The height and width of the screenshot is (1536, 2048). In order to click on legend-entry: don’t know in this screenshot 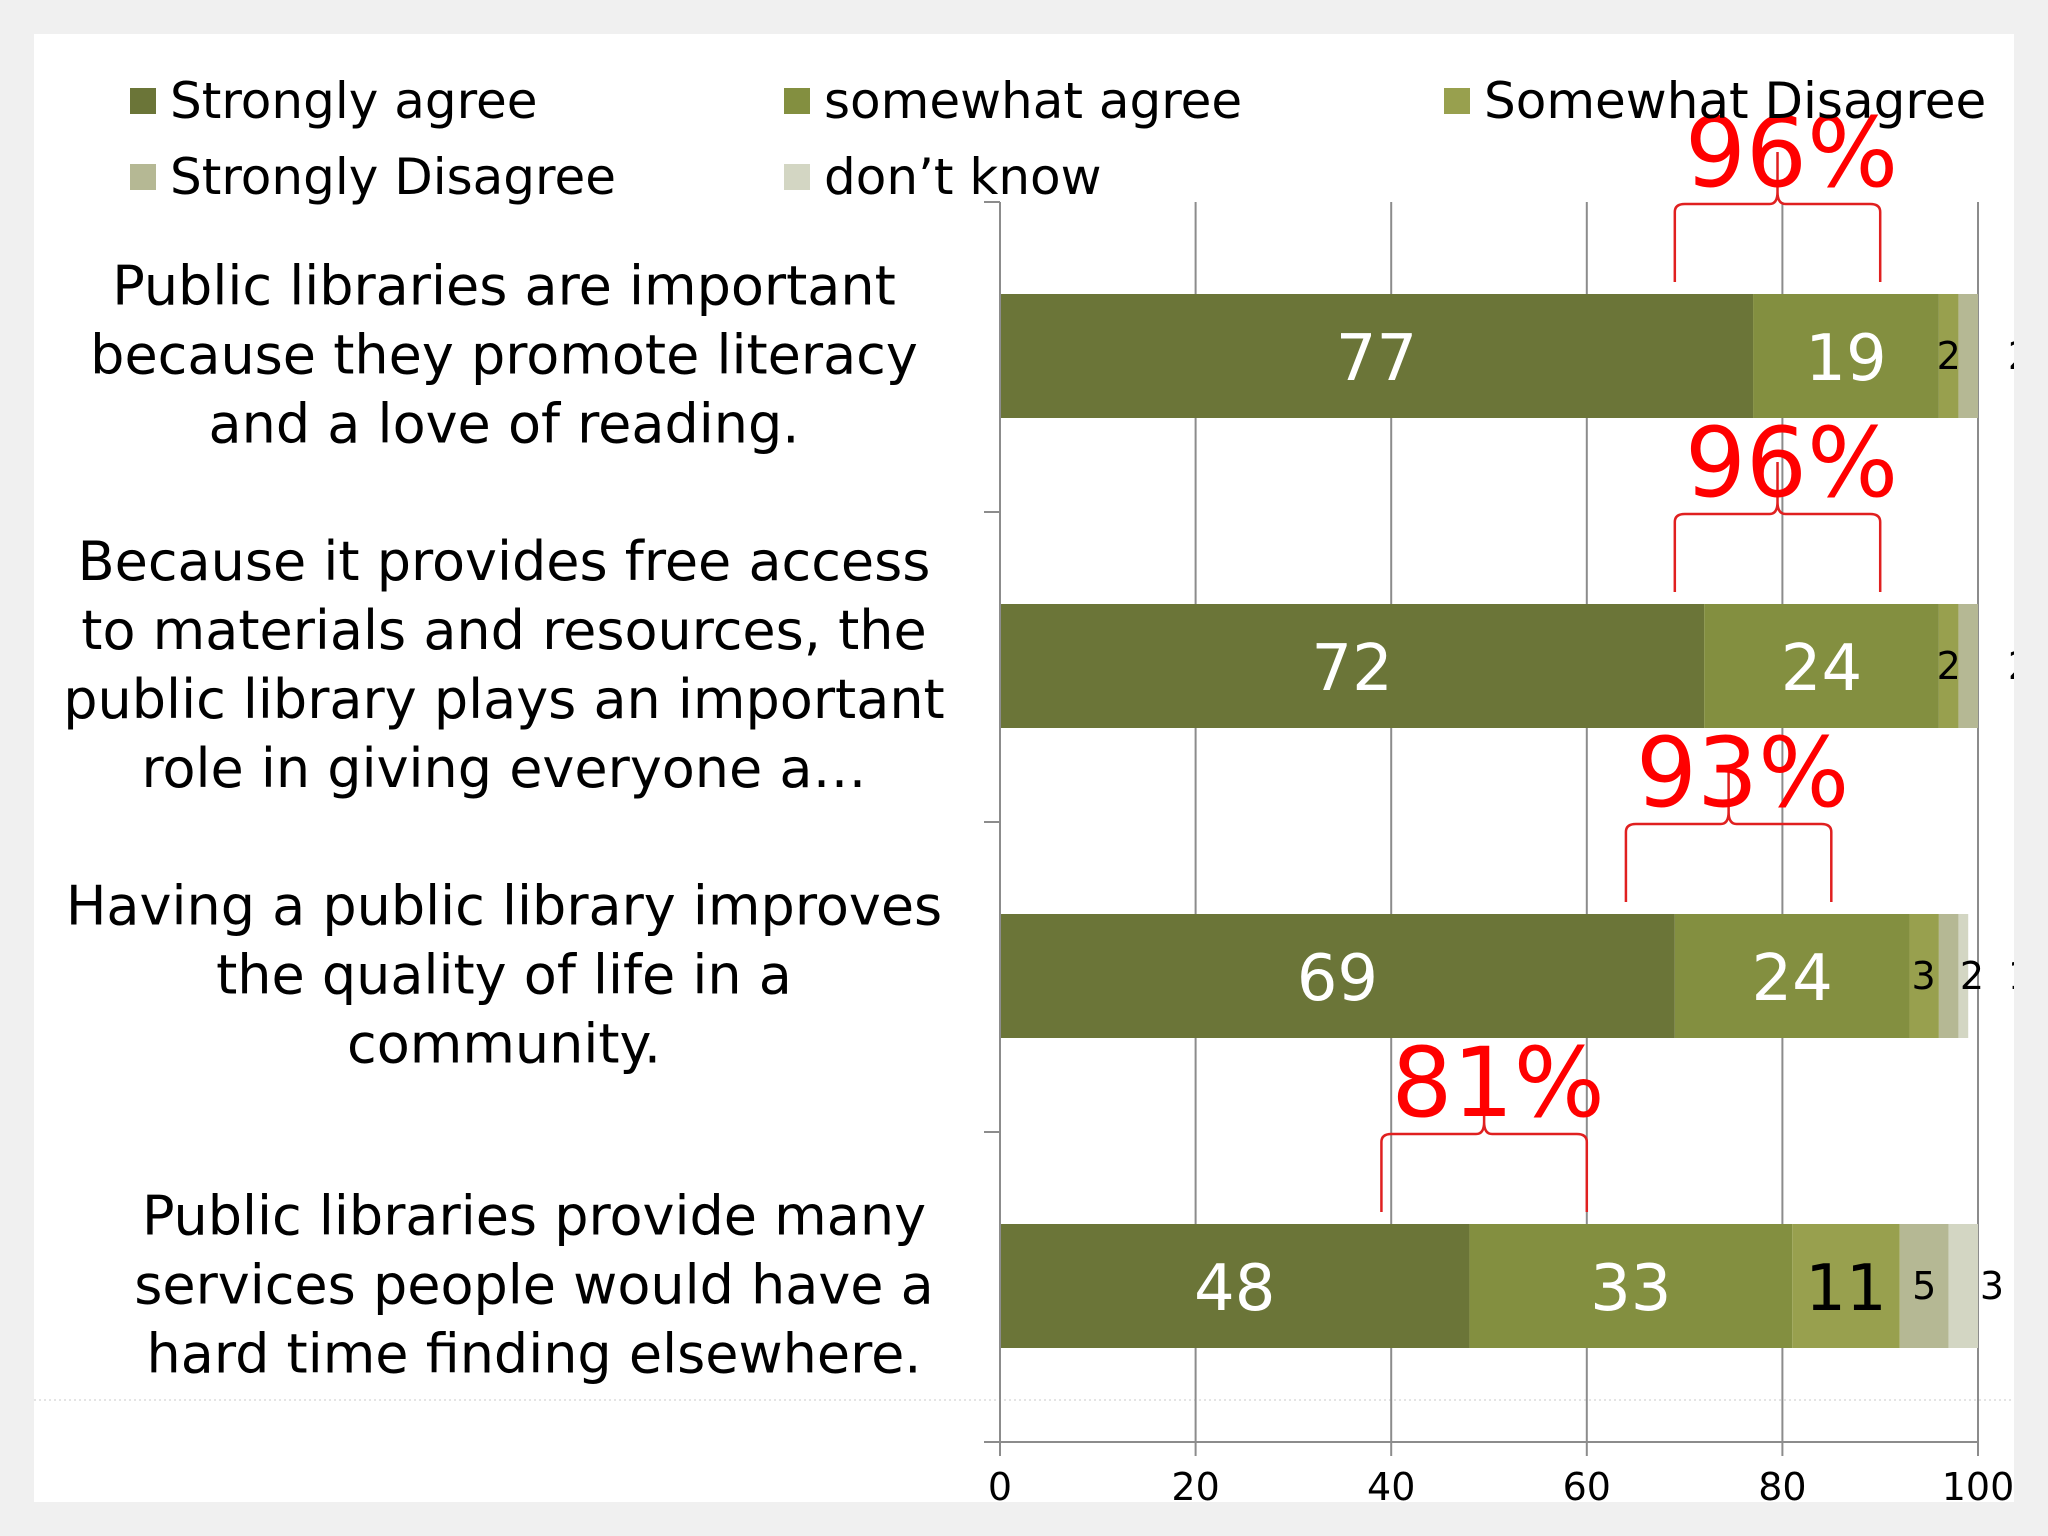, I will do `click(943, 177)`.